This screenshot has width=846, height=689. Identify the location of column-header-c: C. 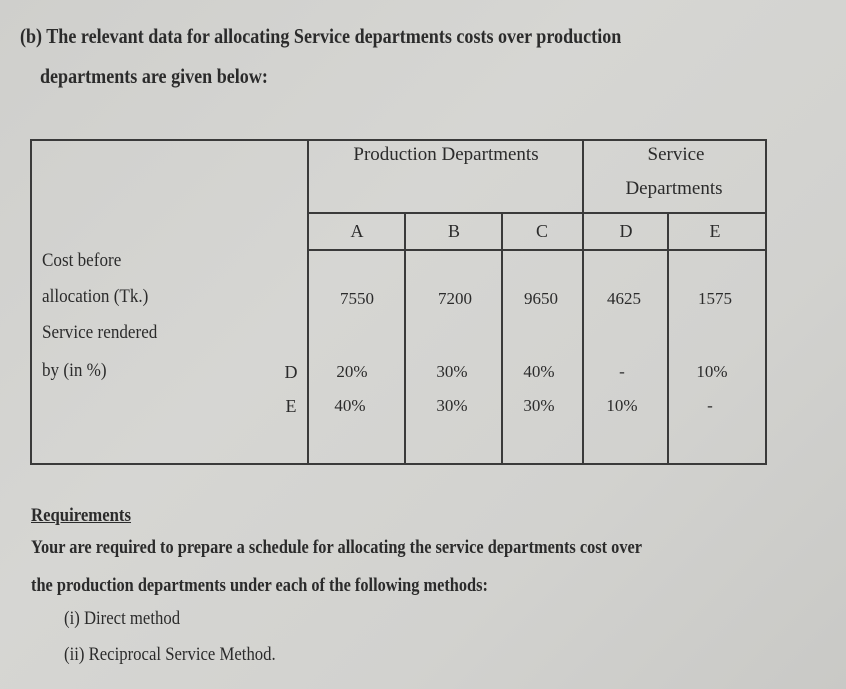
(542, 231).